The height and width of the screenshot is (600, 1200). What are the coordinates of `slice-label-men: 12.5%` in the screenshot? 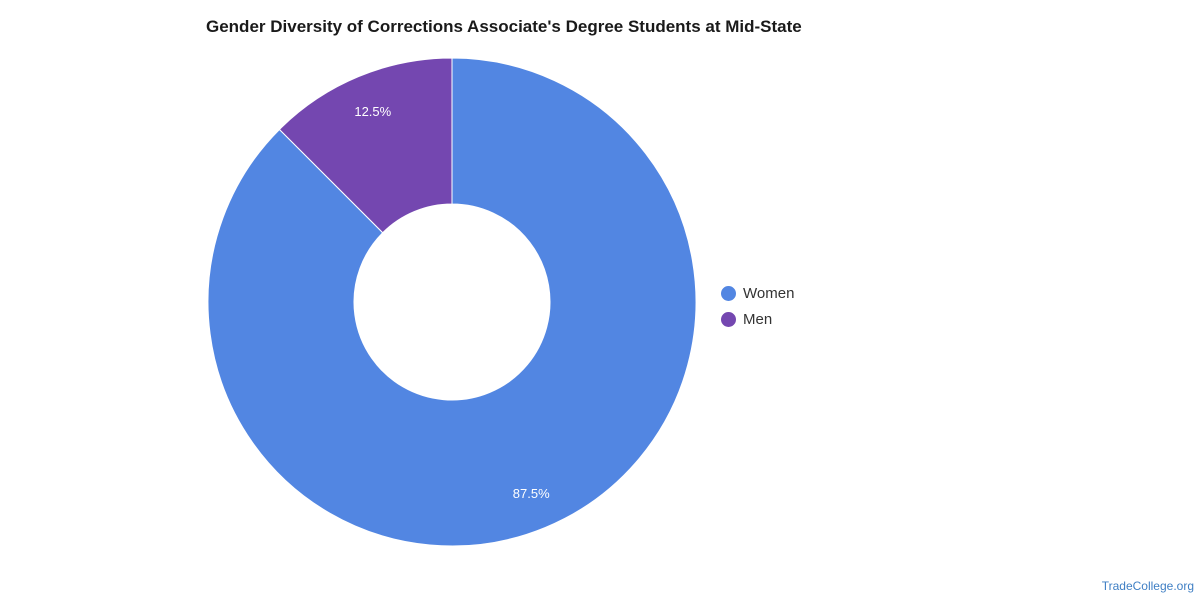 It's located at (372, 111).